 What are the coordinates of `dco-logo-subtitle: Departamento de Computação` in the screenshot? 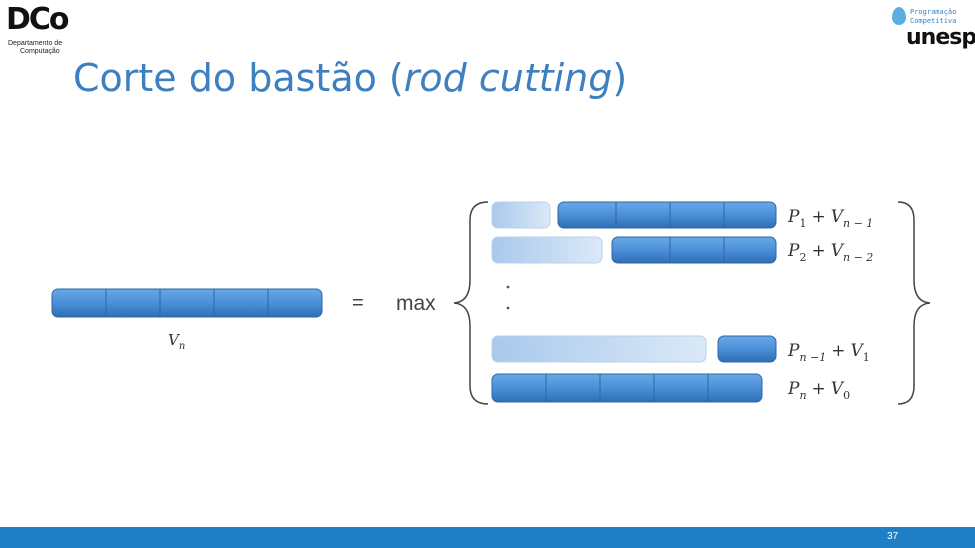 It's located at (35, 48).